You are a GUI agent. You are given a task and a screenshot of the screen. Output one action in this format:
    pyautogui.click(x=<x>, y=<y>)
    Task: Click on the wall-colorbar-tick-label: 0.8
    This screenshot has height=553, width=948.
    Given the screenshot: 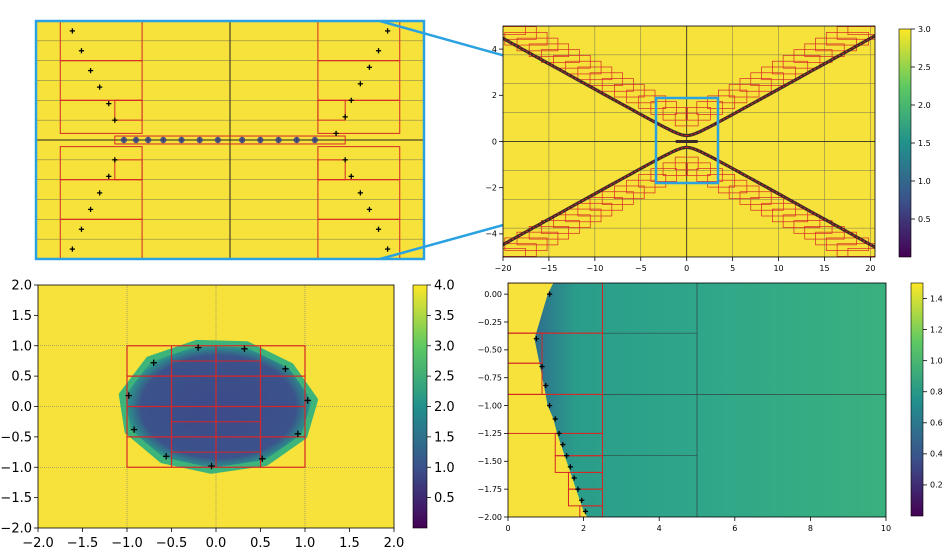 What is the action you would take?
    pyautogui.click(x=936, y=392)
    